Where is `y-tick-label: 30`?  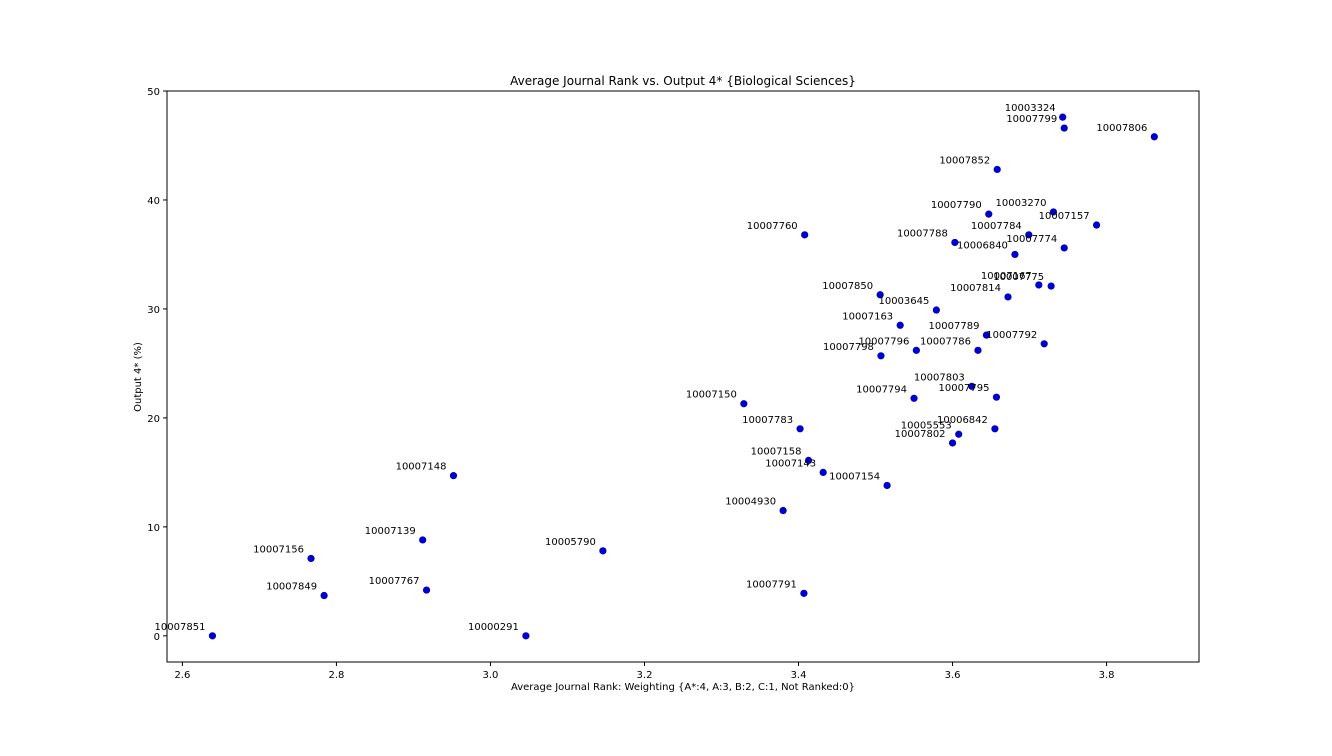 y-tick-label: 30 is located at coordinates (153, 310).